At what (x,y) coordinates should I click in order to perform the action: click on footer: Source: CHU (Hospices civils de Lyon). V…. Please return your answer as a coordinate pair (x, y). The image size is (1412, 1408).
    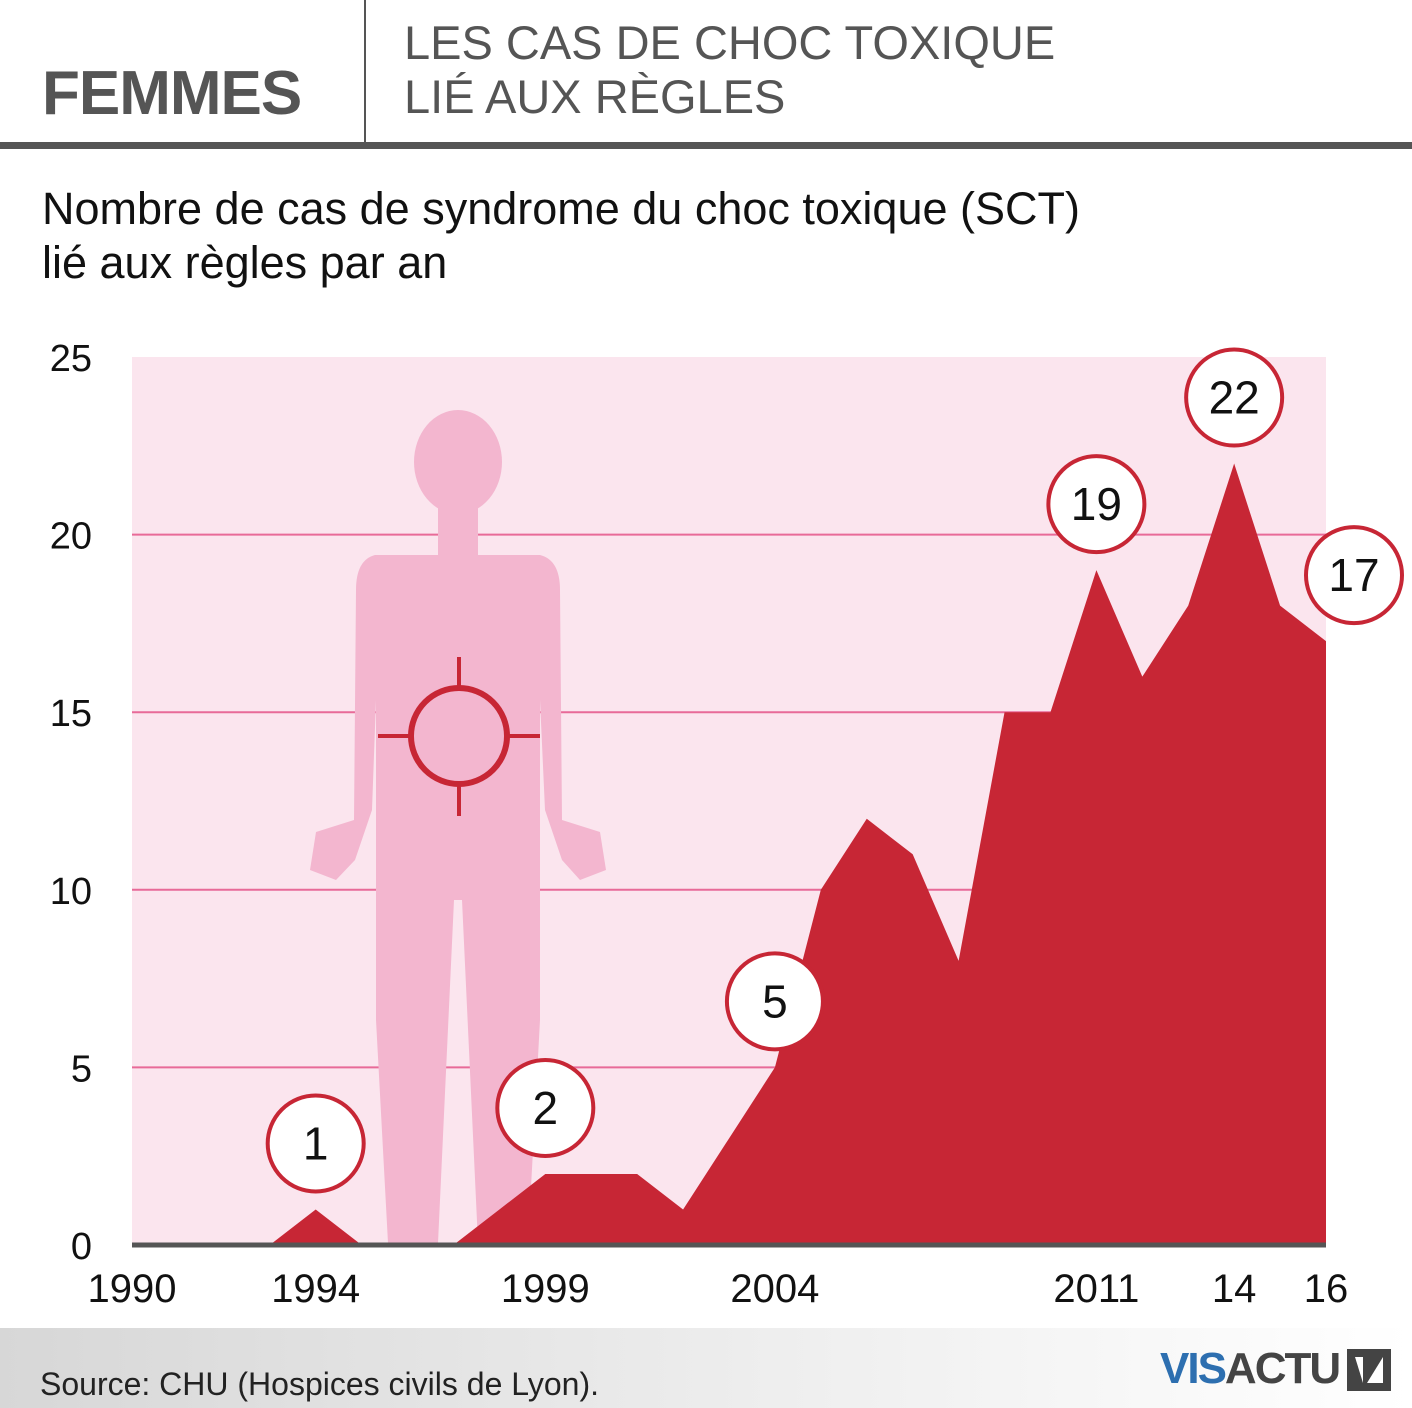
    Looking at the image, I should click on (706, 1368).